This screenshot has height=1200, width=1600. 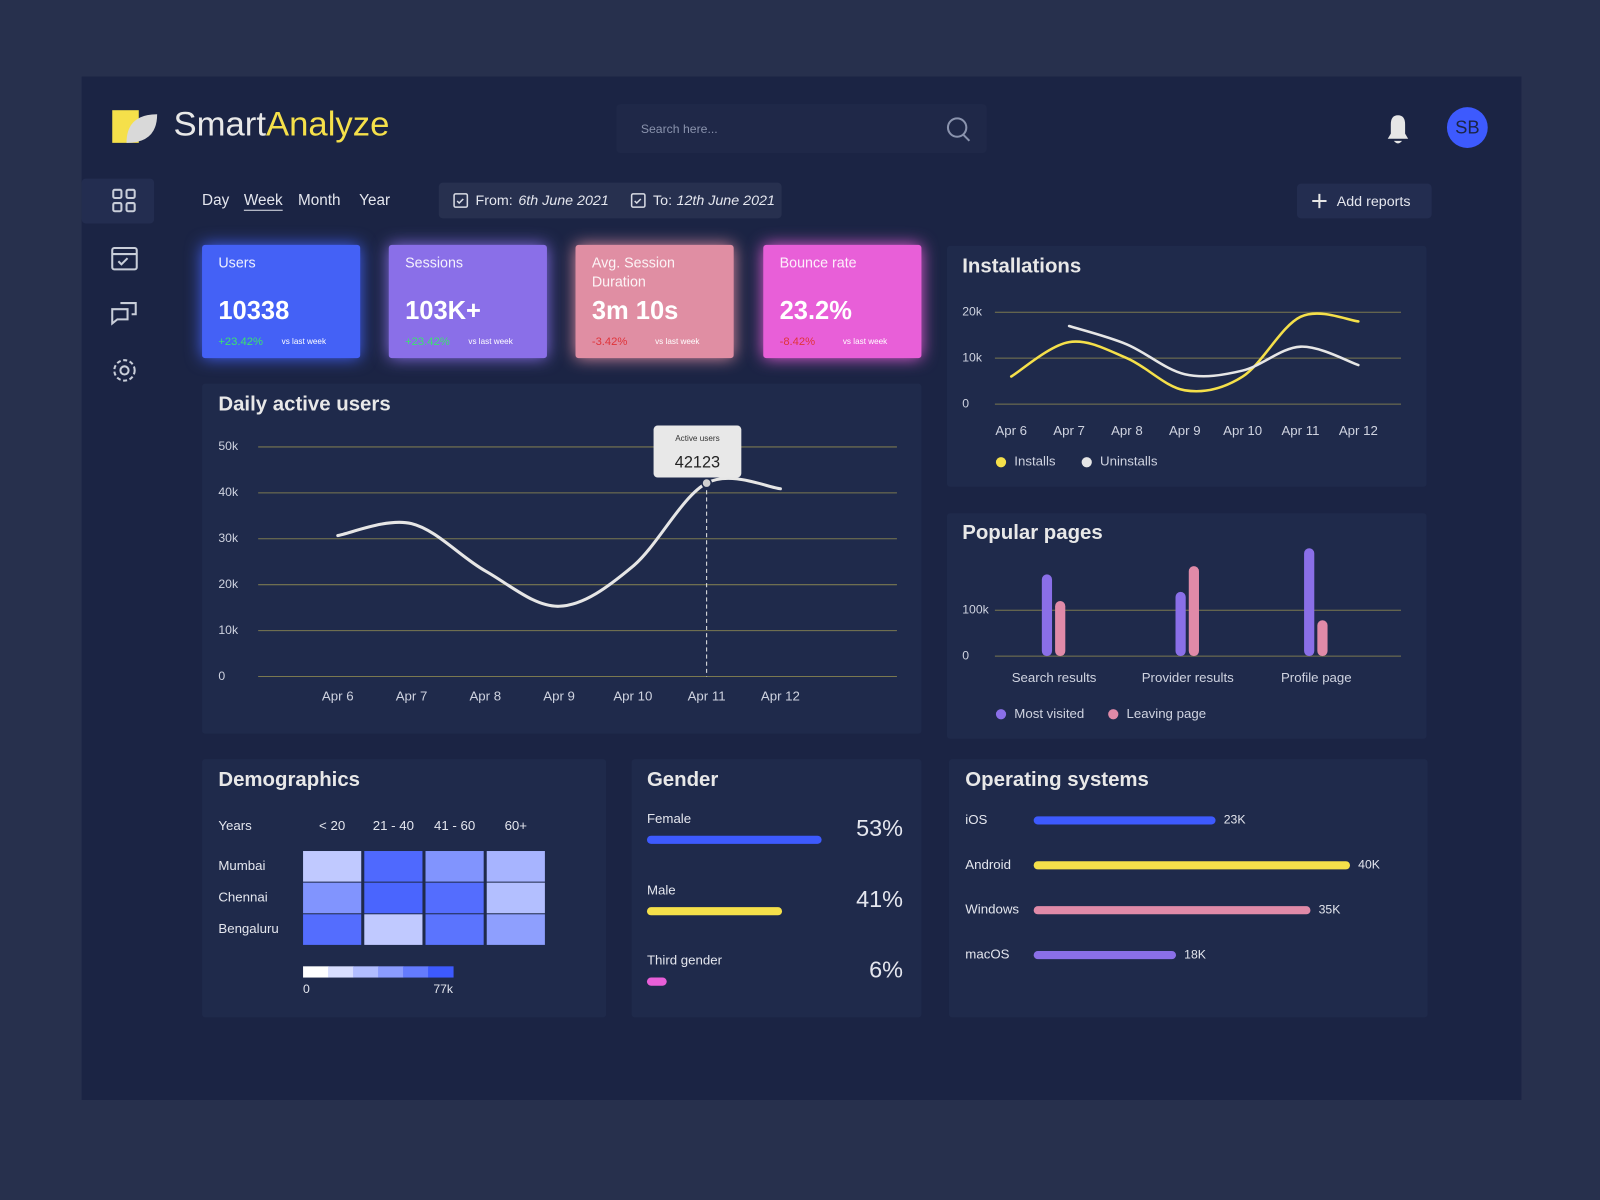 What do you see at coordinates (253, 311) in the screenshot?
I see `kpi-value: 10338` at bounding box center [253, 311].